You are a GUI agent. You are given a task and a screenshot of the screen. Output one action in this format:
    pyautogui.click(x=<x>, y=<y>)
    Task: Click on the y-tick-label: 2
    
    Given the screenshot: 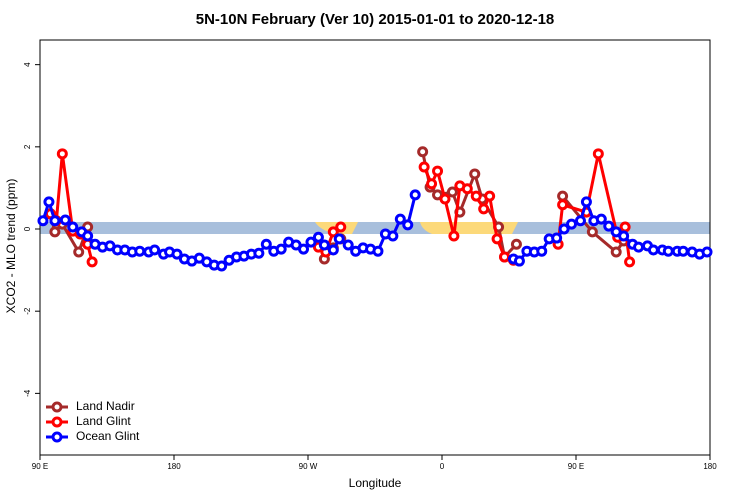 What is the action you would take?
    pyautogui.click(x=27, y=146)
    